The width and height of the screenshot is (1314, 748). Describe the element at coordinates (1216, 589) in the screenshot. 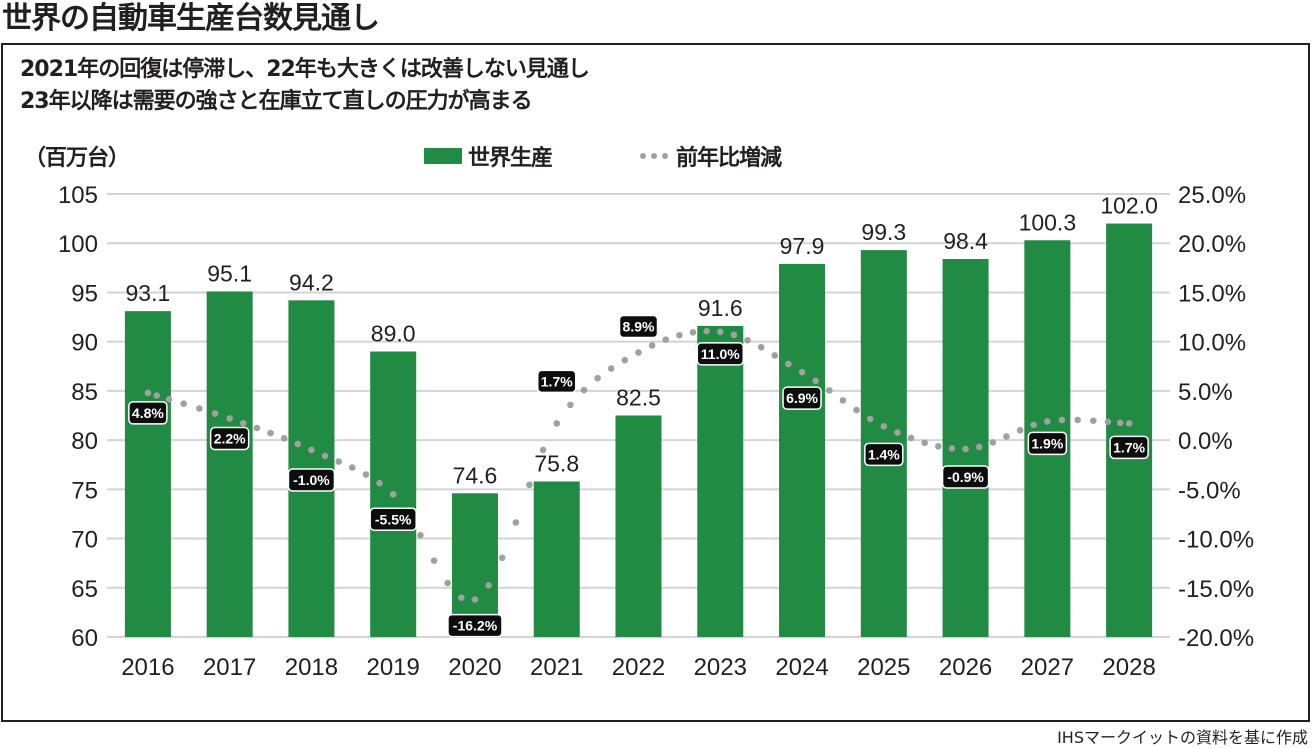

I see `y-tick-right: -15.0%` at that location.